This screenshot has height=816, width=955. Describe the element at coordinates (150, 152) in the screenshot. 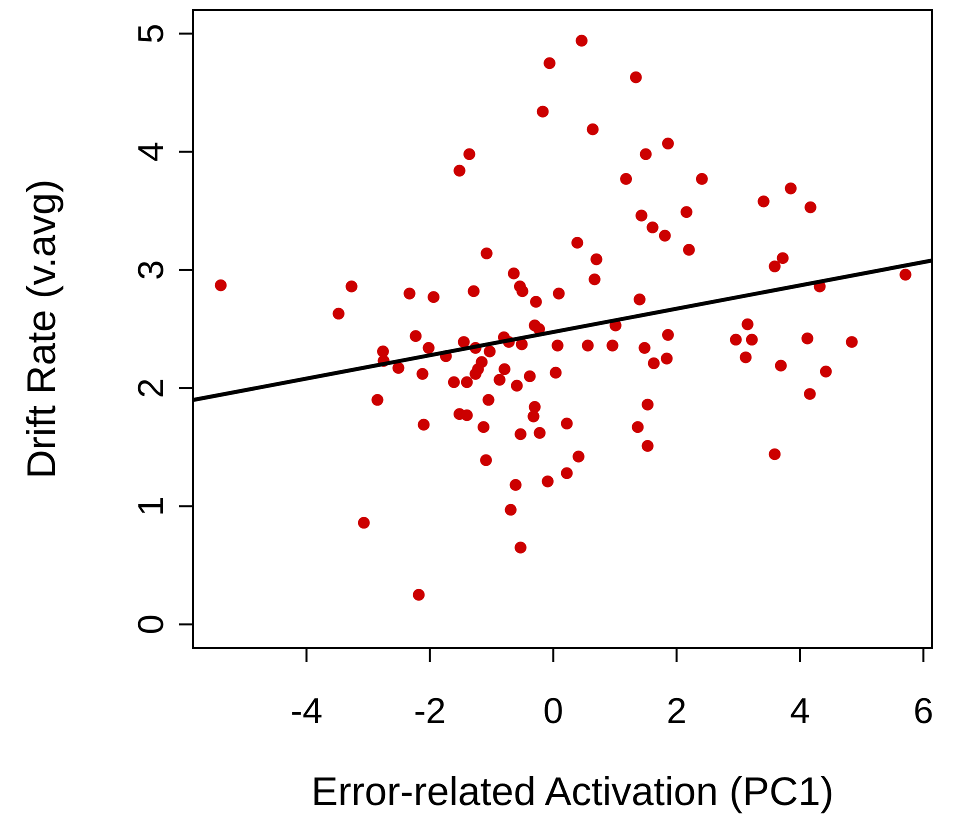

I see `y-tick-label: 4` at that location.